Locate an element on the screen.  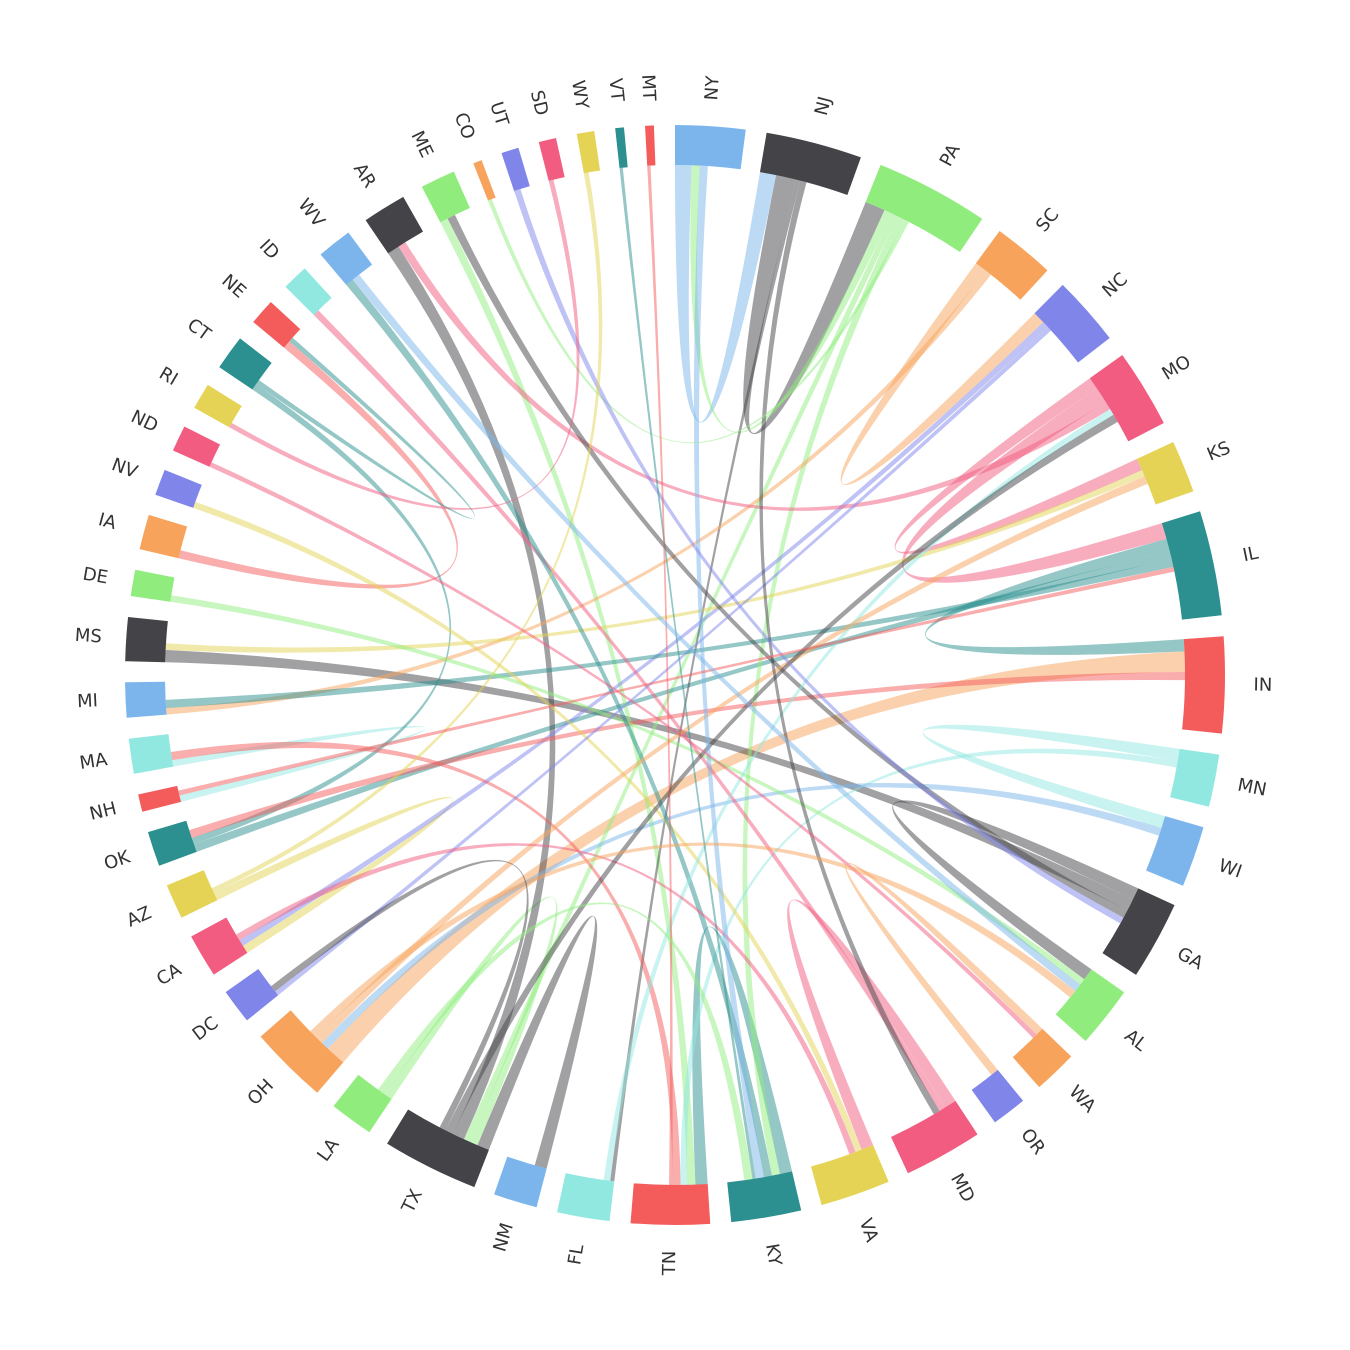
node-label: OK is located at coordinates (117, 860).